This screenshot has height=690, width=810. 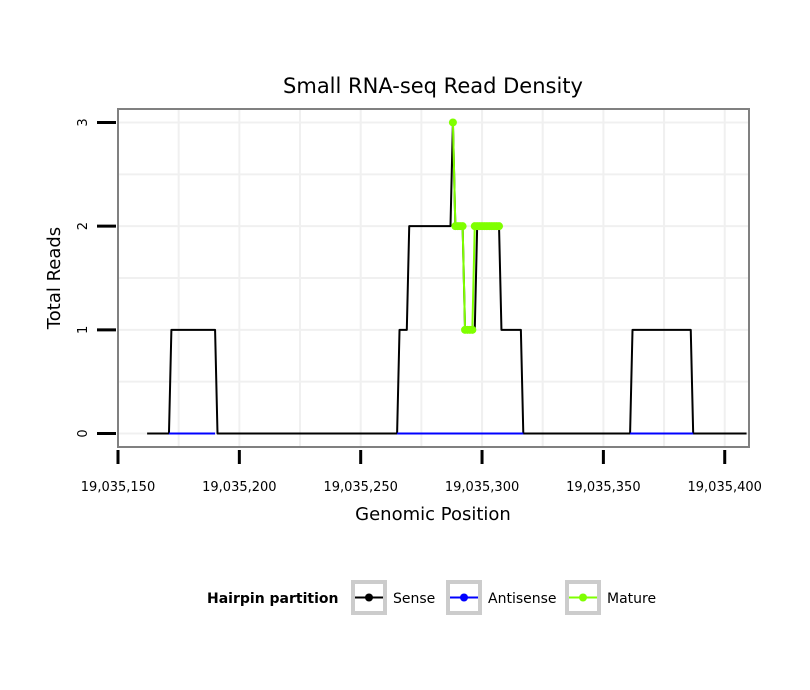 I want to click on x-axis-title: Genomic Position, so click(x=433, y=514).